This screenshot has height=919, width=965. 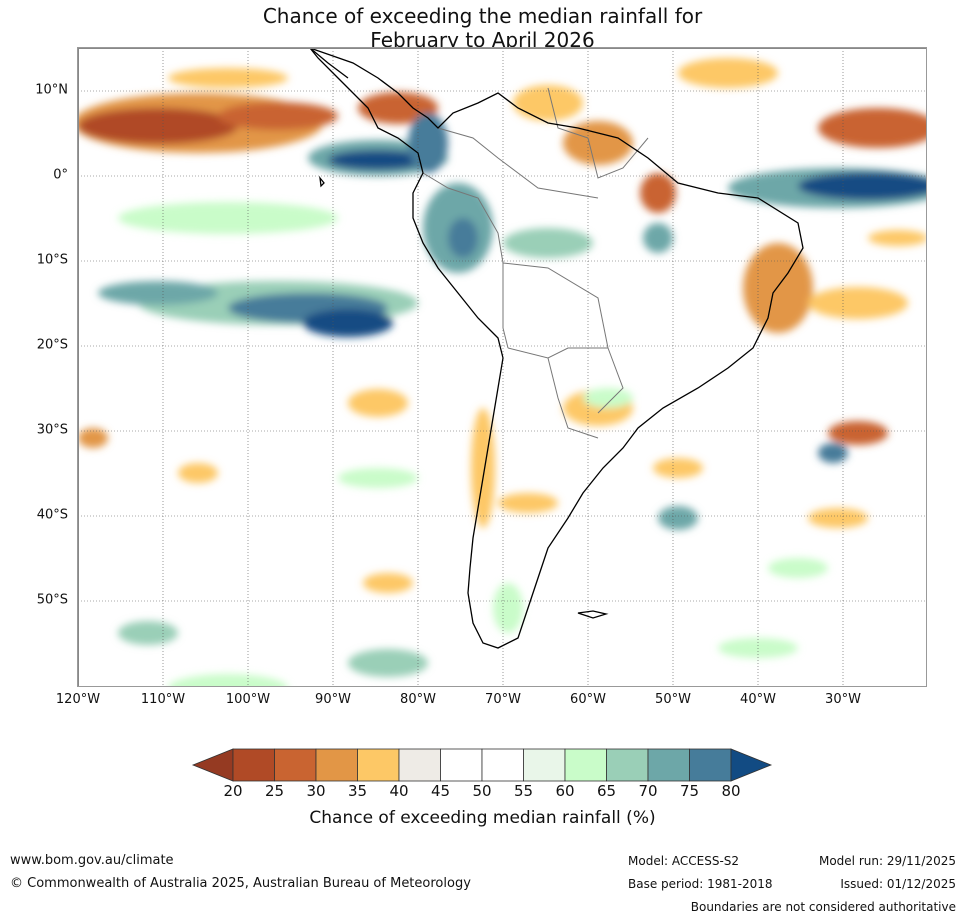 What do you see at coordinates (418, 699) in the screenshot?
I see `lon-label-80w: 80°W` at bounding box center [418, 699].